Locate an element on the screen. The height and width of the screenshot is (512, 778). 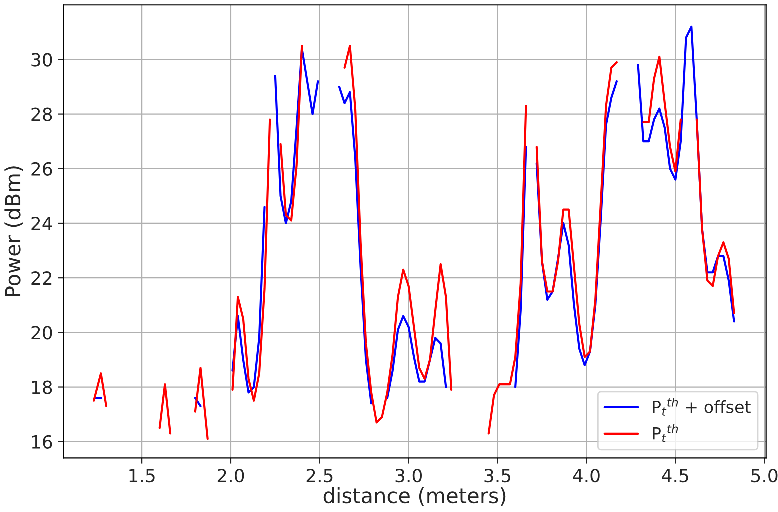
y-tick-label: 22 is located at coordinates (42, 278).